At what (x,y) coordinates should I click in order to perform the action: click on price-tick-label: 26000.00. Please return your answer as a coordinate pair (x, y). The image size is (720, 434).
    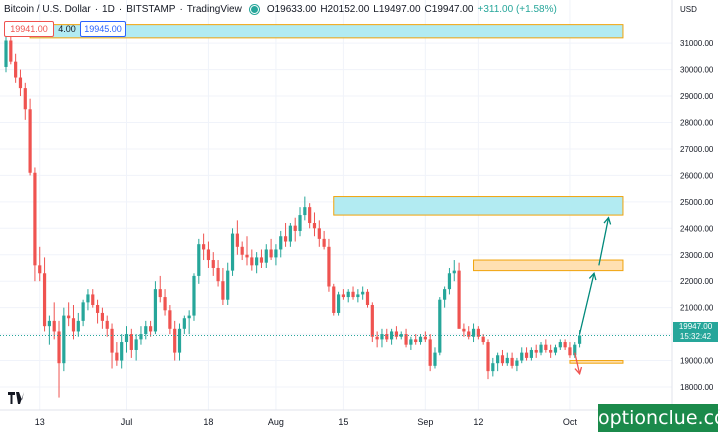
    Looking at the image, I should click on (697, 175).